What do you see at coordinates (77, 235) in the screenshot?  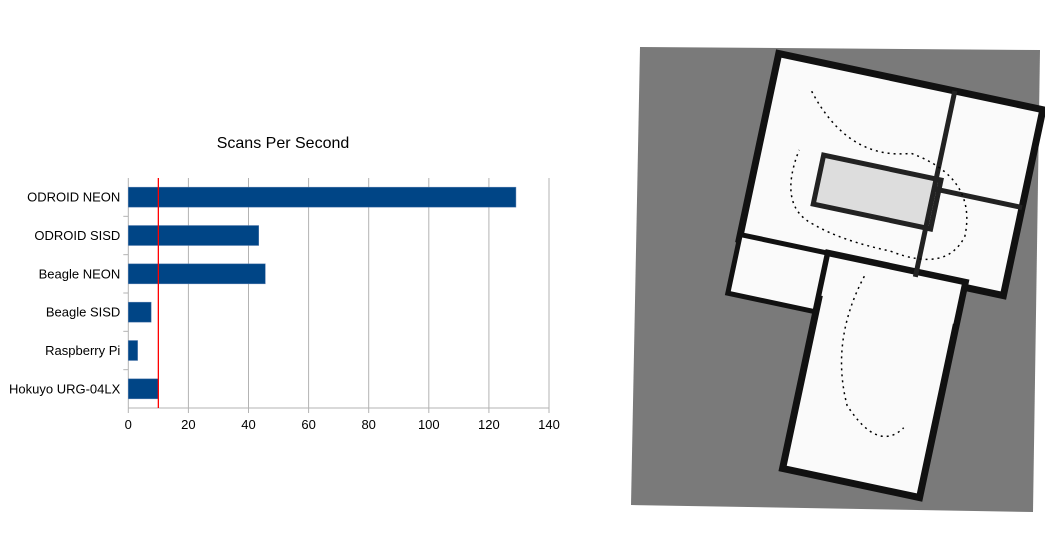 I see `category-label: ODROID SISD` at bounding box center [77, 235].